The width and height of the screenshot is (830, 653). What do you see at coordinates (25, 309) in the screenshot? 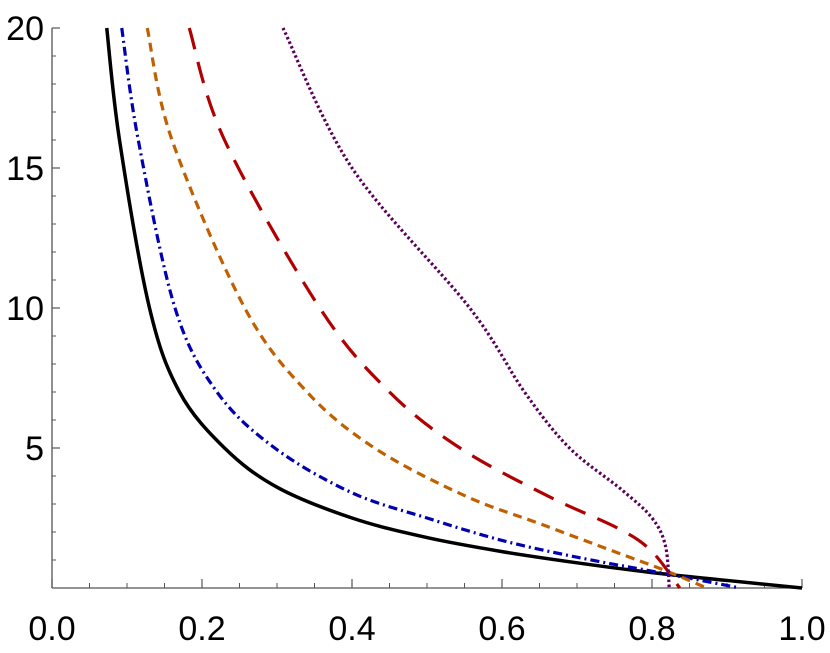
I see `y-tick-label: 10` at bounding box center [25, 309].